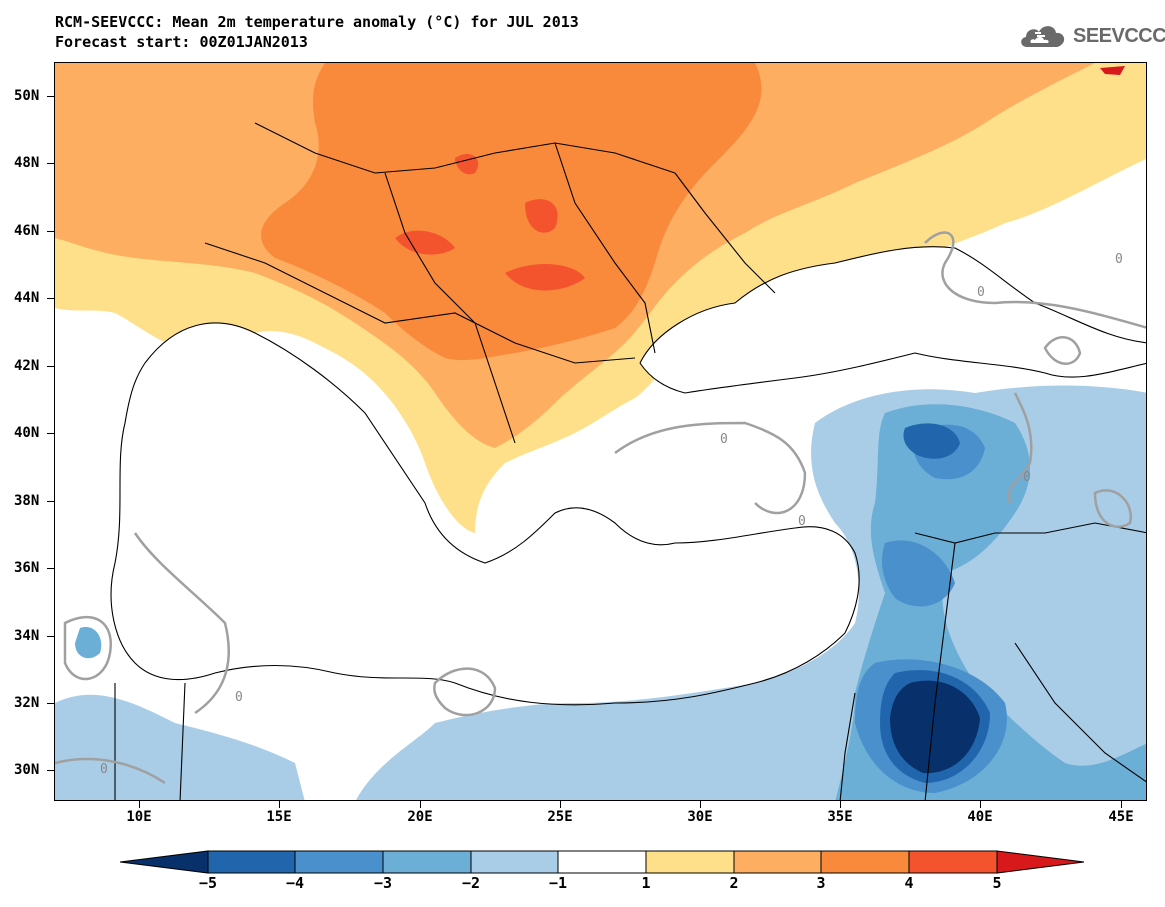  I want to click on lon-label-40e: 40E, so click(980, 817).